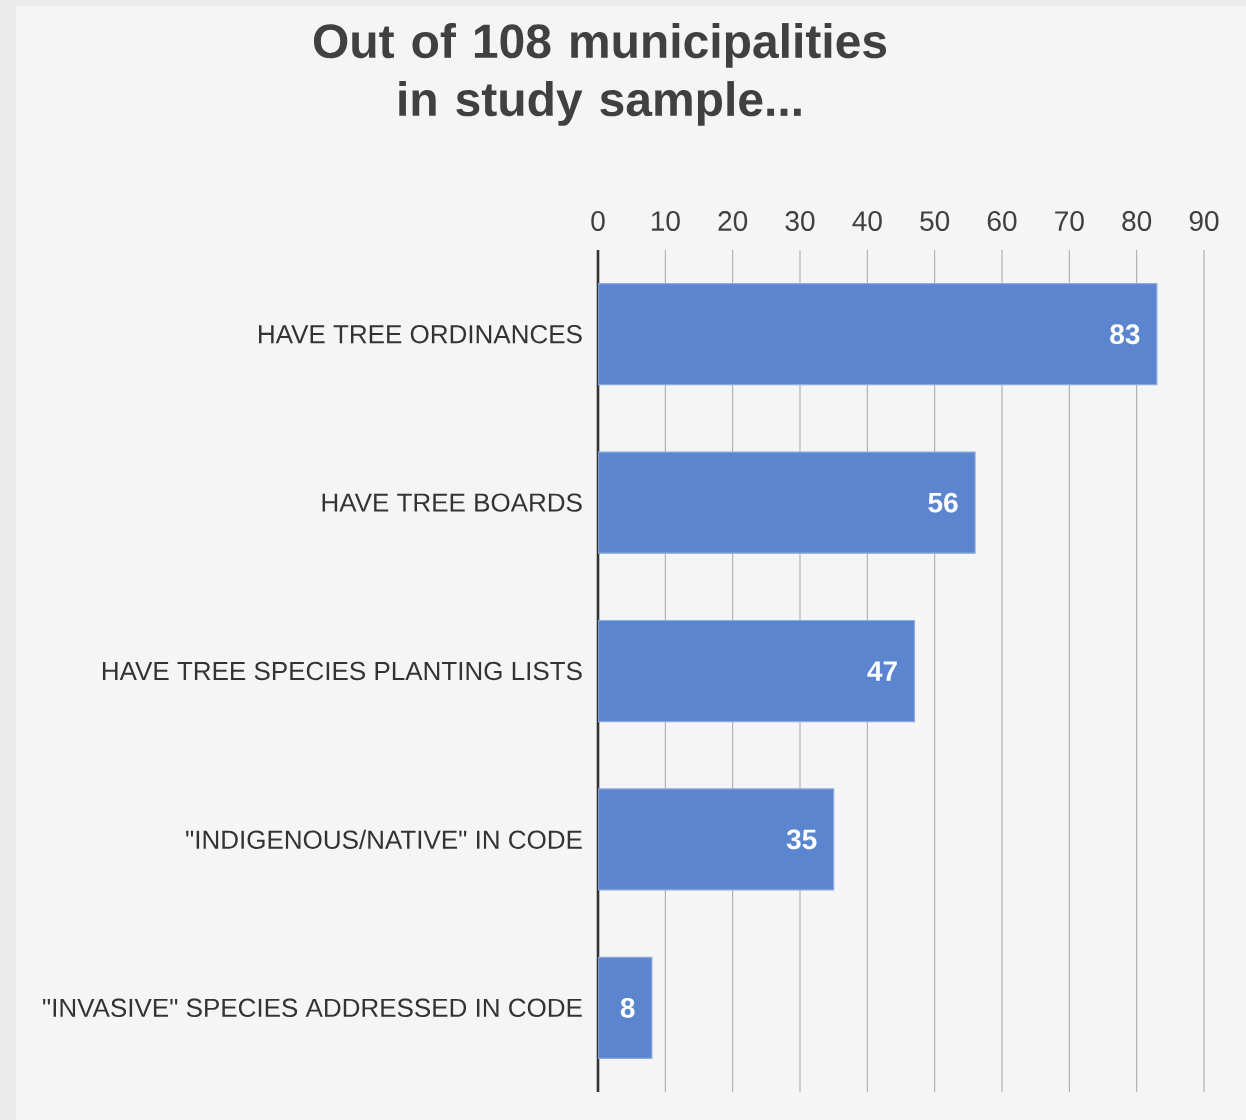  What do you see at coordinates (598, 221) in the screenshot?
I see `x-tick-label: 0` at bounding box center [598, 221].